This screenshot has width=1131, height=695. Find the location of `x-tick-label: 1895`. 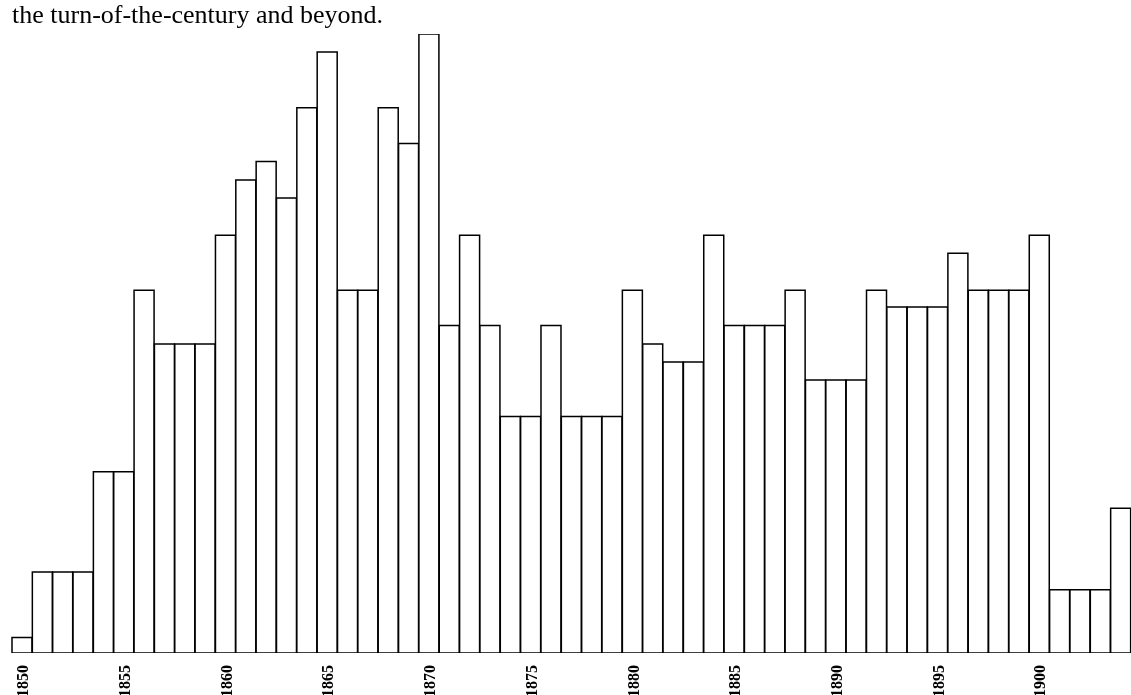

x-tick-label: 1895 is located at coordinates (938, 680).